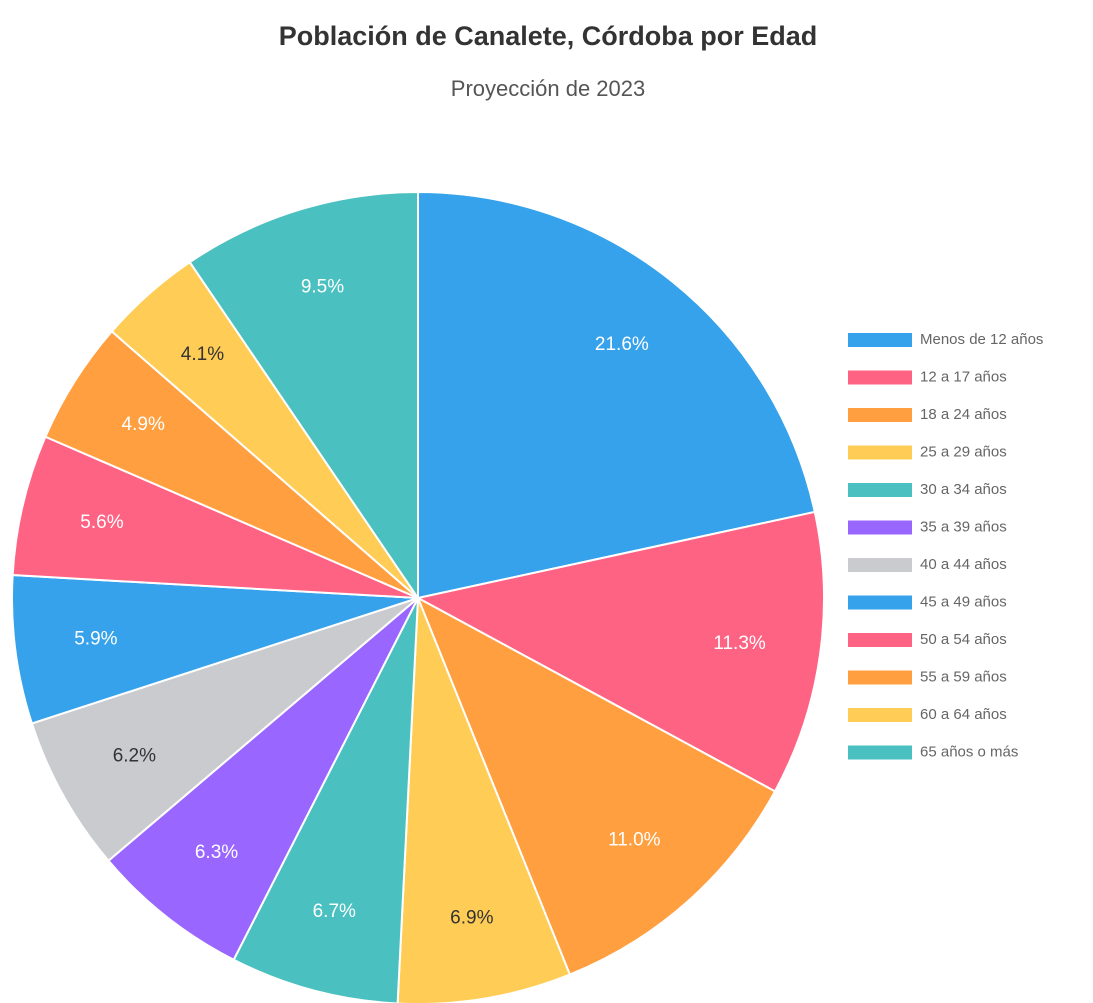 This screenshot has width=1093, height=1003. What do you see at coordinates (101, 522) in the screenshot?
I see `slice-label: 5.6%` at bounding box center [101, 522].